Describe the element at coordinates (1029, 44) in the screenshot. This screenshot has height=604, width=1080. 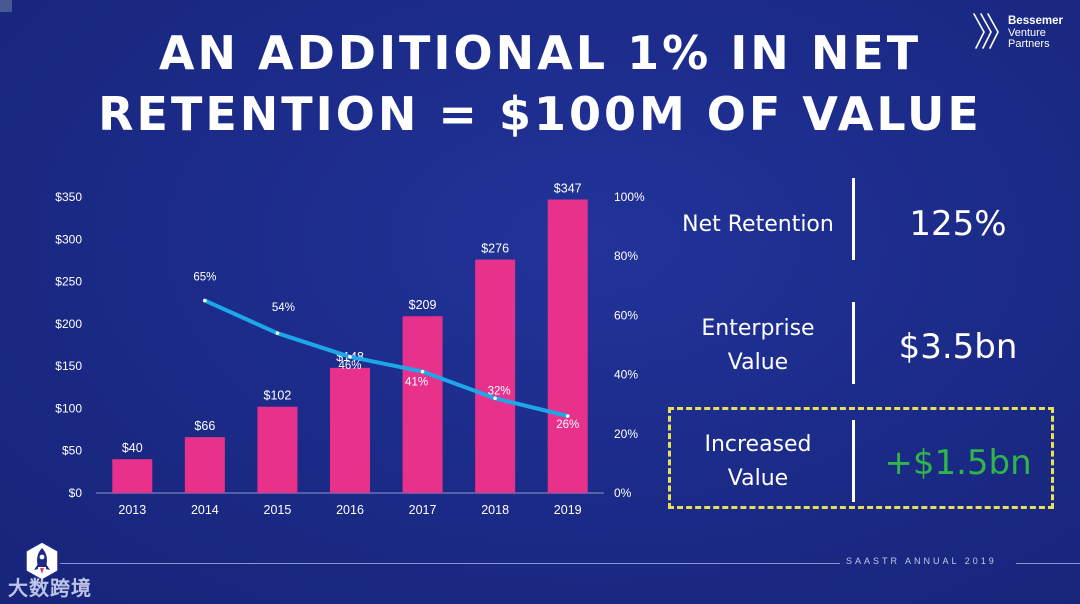
I see `logo-line-3: Partners` at that location.